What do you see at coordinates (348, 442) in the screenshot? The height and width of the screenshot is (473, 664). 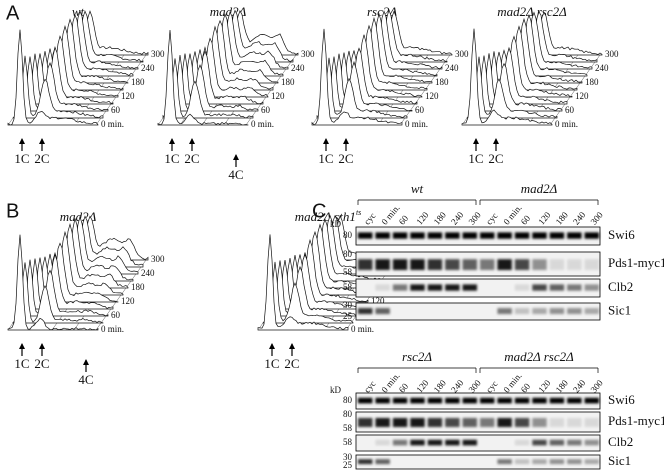 I see `mw-label: 58` at bounding box center [348, 442].